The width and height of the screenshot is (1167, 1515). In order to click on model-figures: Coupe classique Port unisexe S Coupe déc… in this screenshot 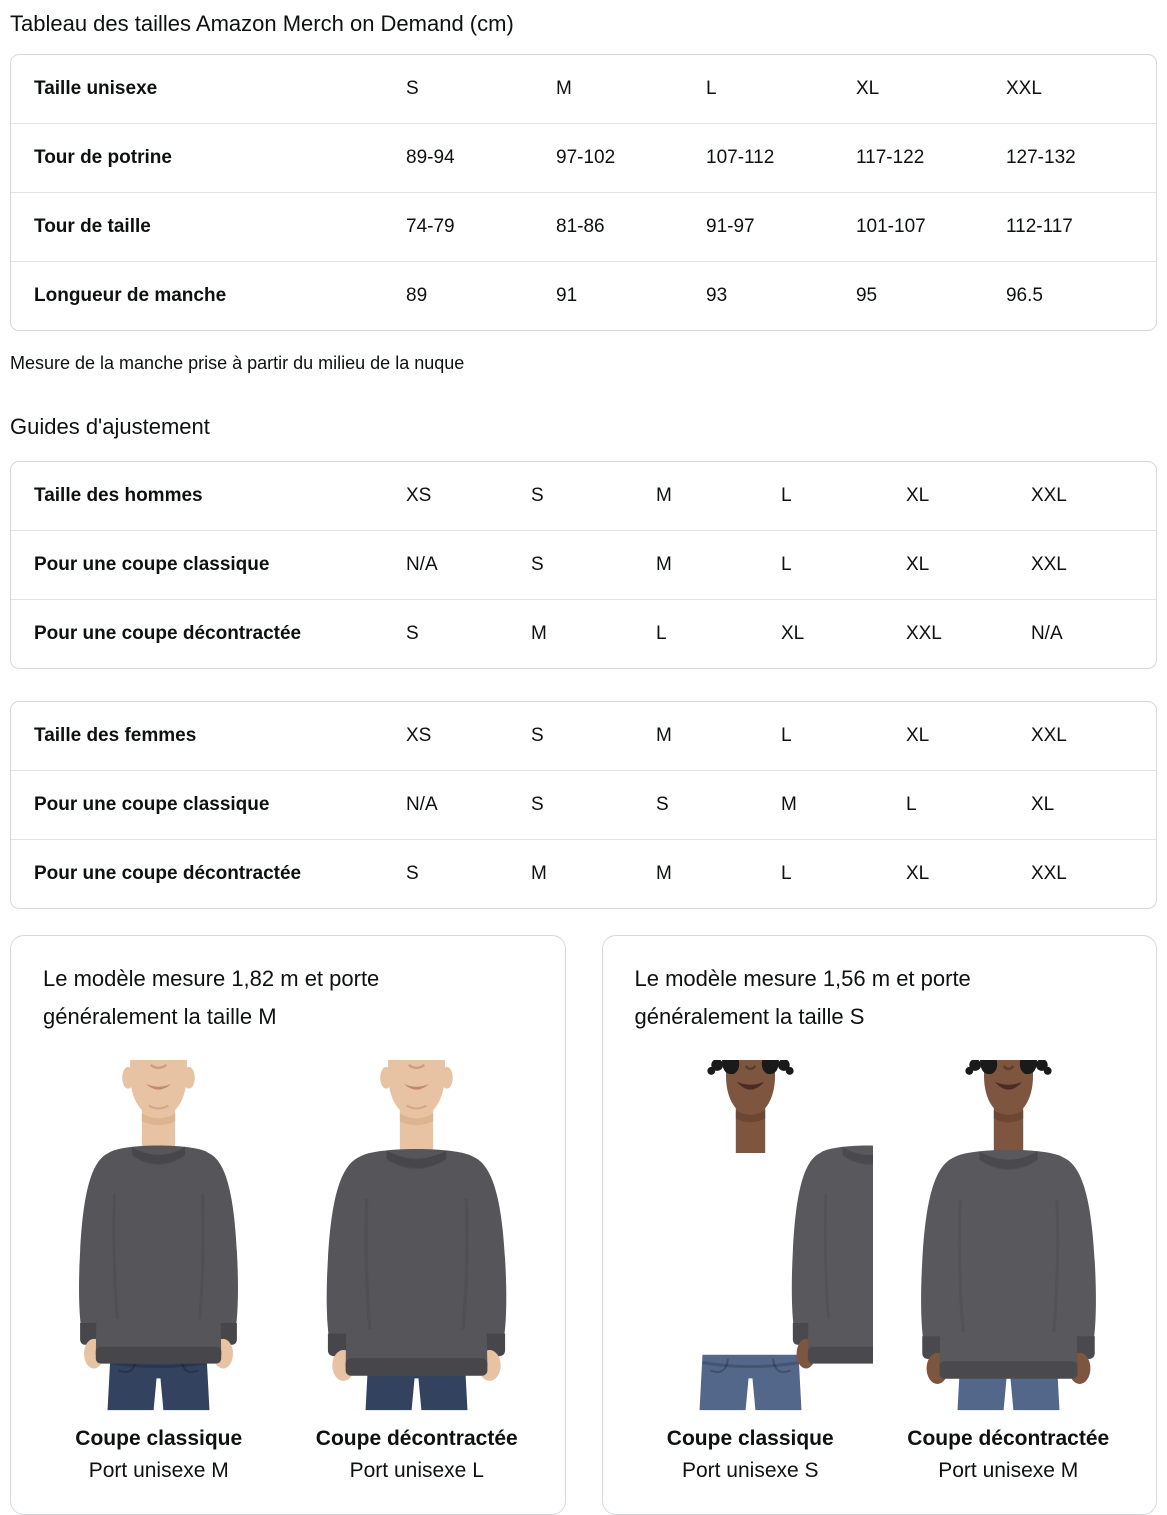, I will do `click(880, 1272)`.